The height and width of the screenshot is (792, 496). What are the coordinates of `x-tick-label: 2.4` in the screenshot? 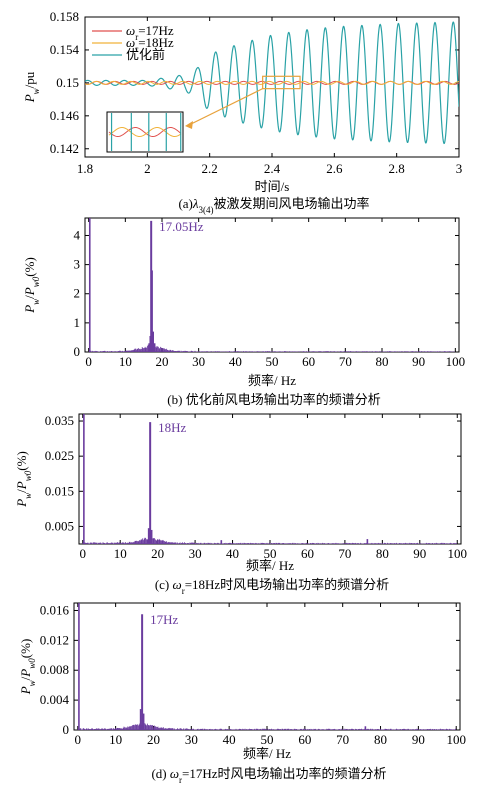 It's located at (272, 168).